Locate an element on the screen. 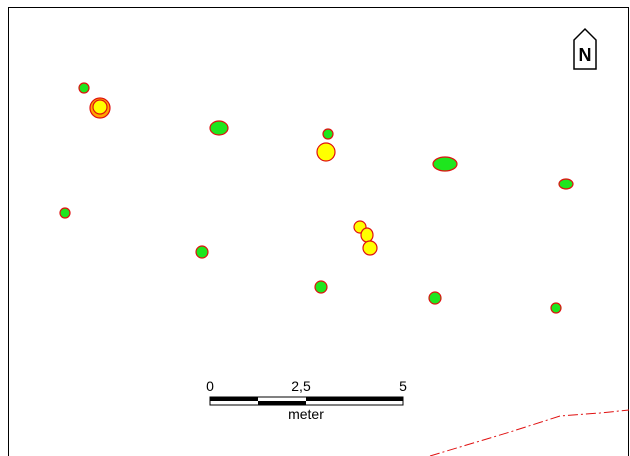 The width and height of the screenshot is (630, 456). north-arrow: N is located at coordinates (585, 48).